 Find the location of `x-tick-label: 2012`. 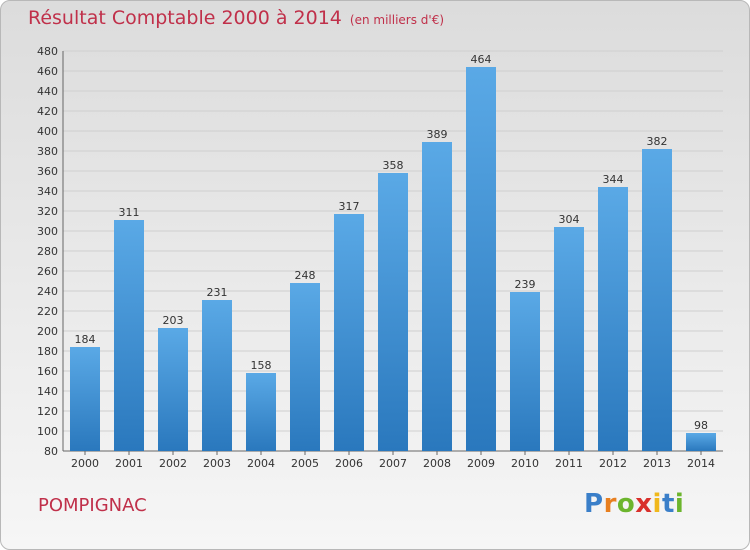

x-tick-label: 2012 is located at coordinates (613, 463).